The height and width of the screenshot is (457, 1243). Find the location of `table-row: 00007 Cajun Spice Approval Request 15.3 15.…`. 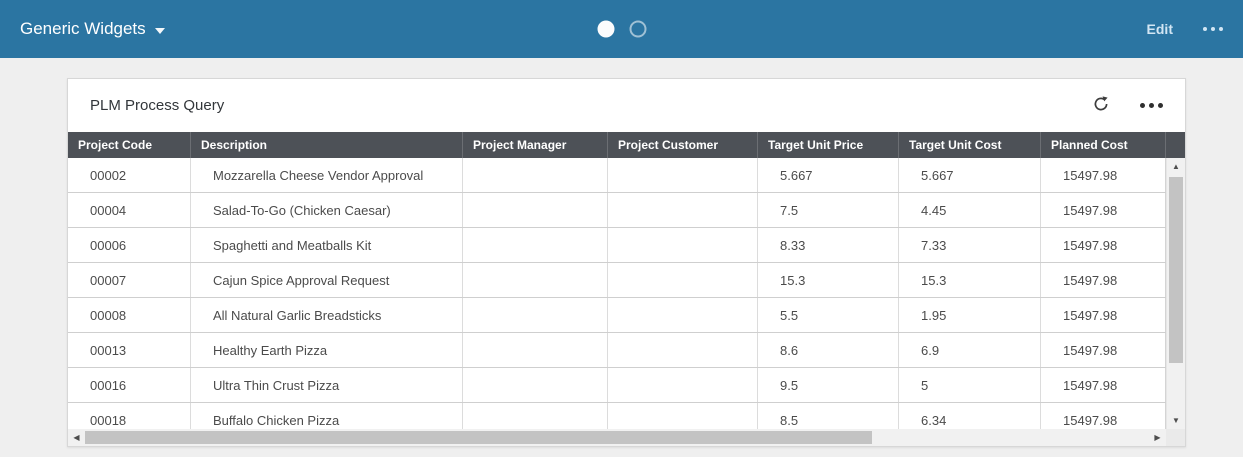

table-row: 00007 Cajun Spice Approval Request 15.3 15.… is located at coordinates (617, 280).